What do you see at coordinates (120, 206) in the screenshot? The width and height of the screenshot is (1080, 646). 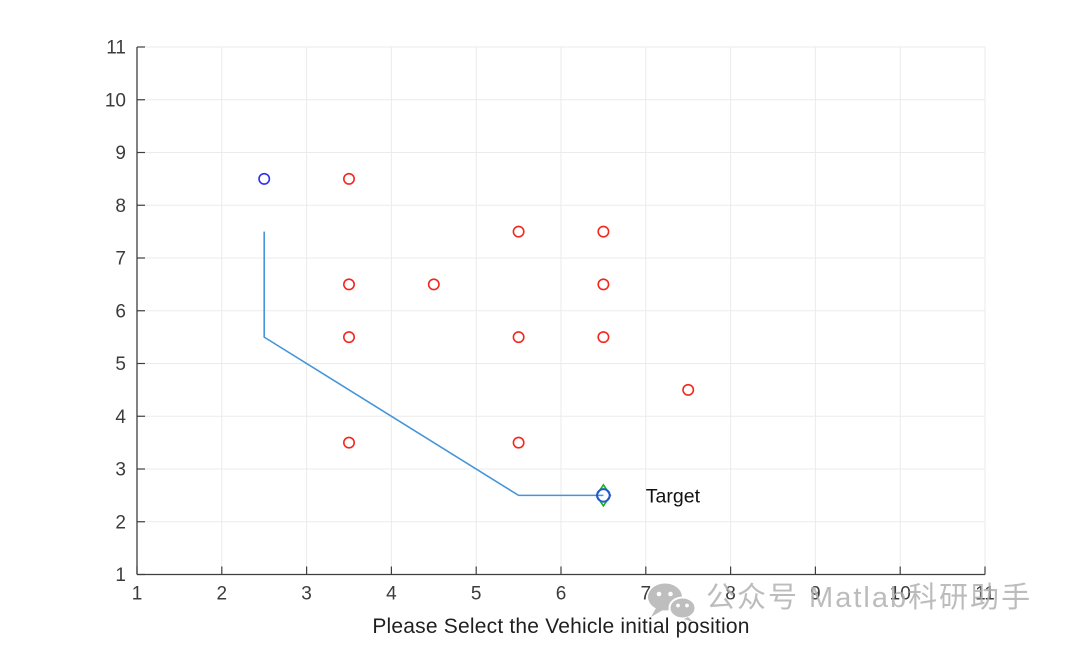 I see `y-tick-label: 8` at bounding box center [120, 206].